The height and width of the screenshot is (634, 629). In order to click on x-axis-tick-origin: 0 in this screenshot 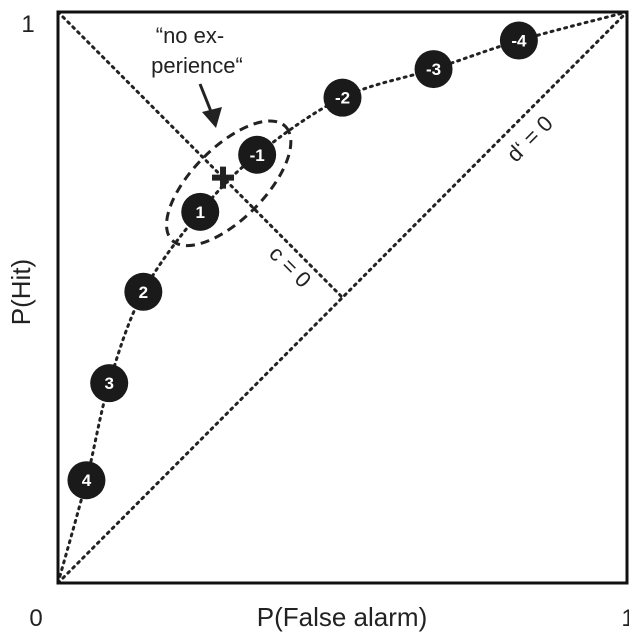, I will do `click(35, 618)`.